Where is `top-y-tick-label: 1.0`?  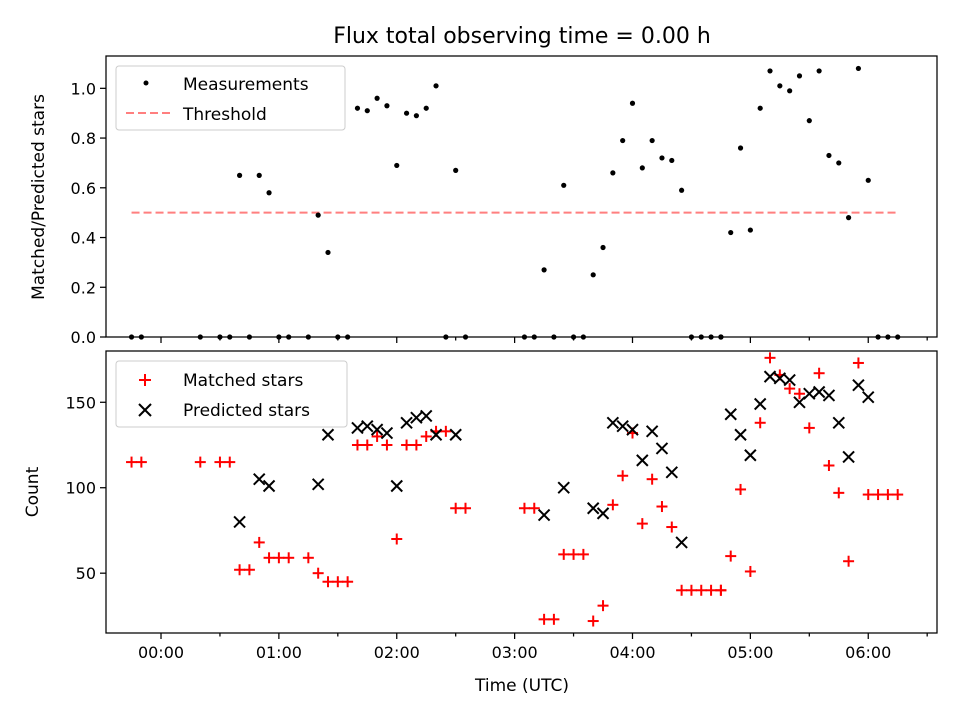
top-y-tick-label: 1.0 is located at coordinates (83, 88).